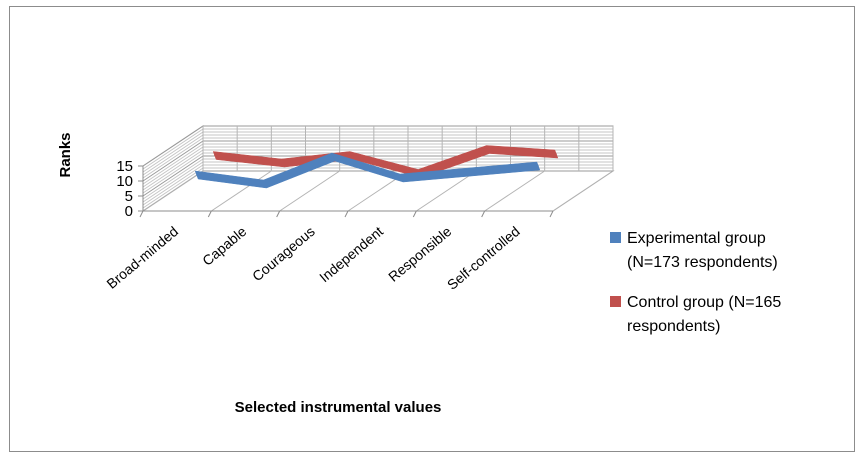 This screenshot has height=460, width=862. I want to click on series-layer, so click(376, 167).